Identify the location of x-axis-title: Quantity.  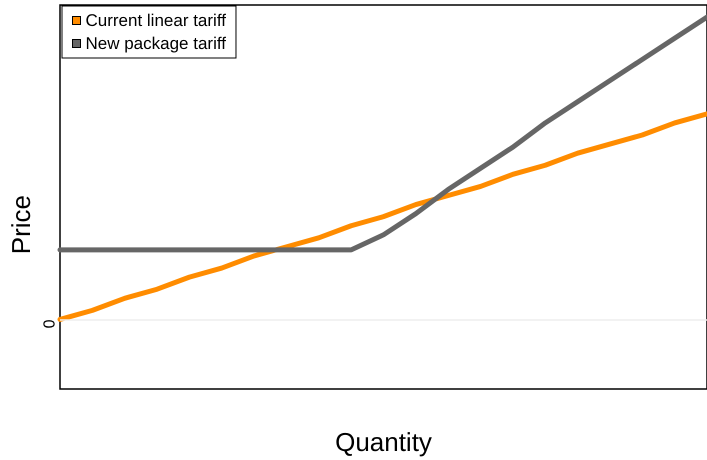
(383, 442).